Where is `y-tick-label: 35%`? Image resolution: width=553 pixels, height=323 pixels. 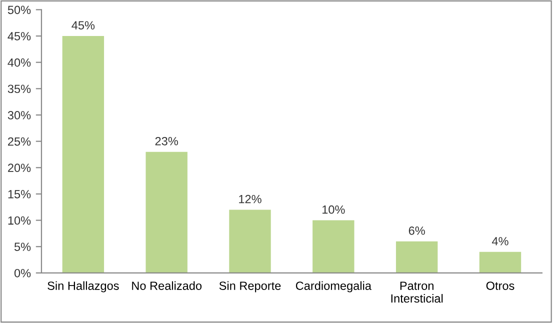
y-tick-label: 35% is located at coordinates (19, 89).